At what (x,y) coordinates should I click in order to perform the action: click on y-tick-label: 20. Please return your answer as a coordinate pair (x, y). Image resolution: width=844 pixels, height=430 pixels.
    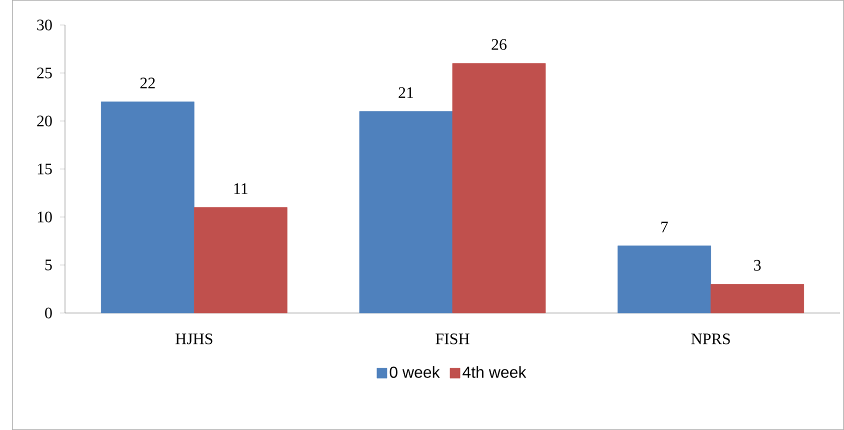
    Looking at the image, I should click on (44, 121).